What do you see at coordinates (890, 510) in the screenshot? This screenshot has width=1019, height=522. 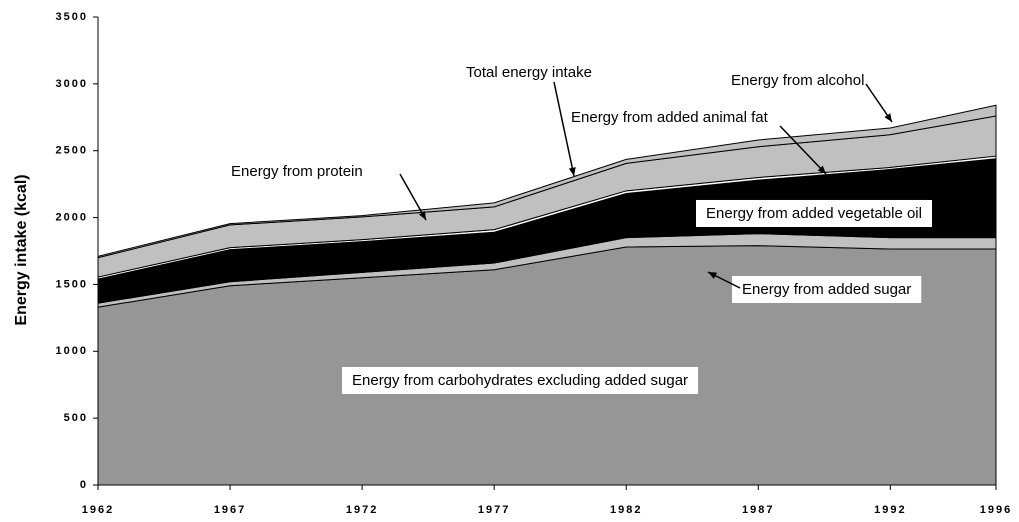 I see `x-tick-label: 1992` at bounding box center [890, 510].